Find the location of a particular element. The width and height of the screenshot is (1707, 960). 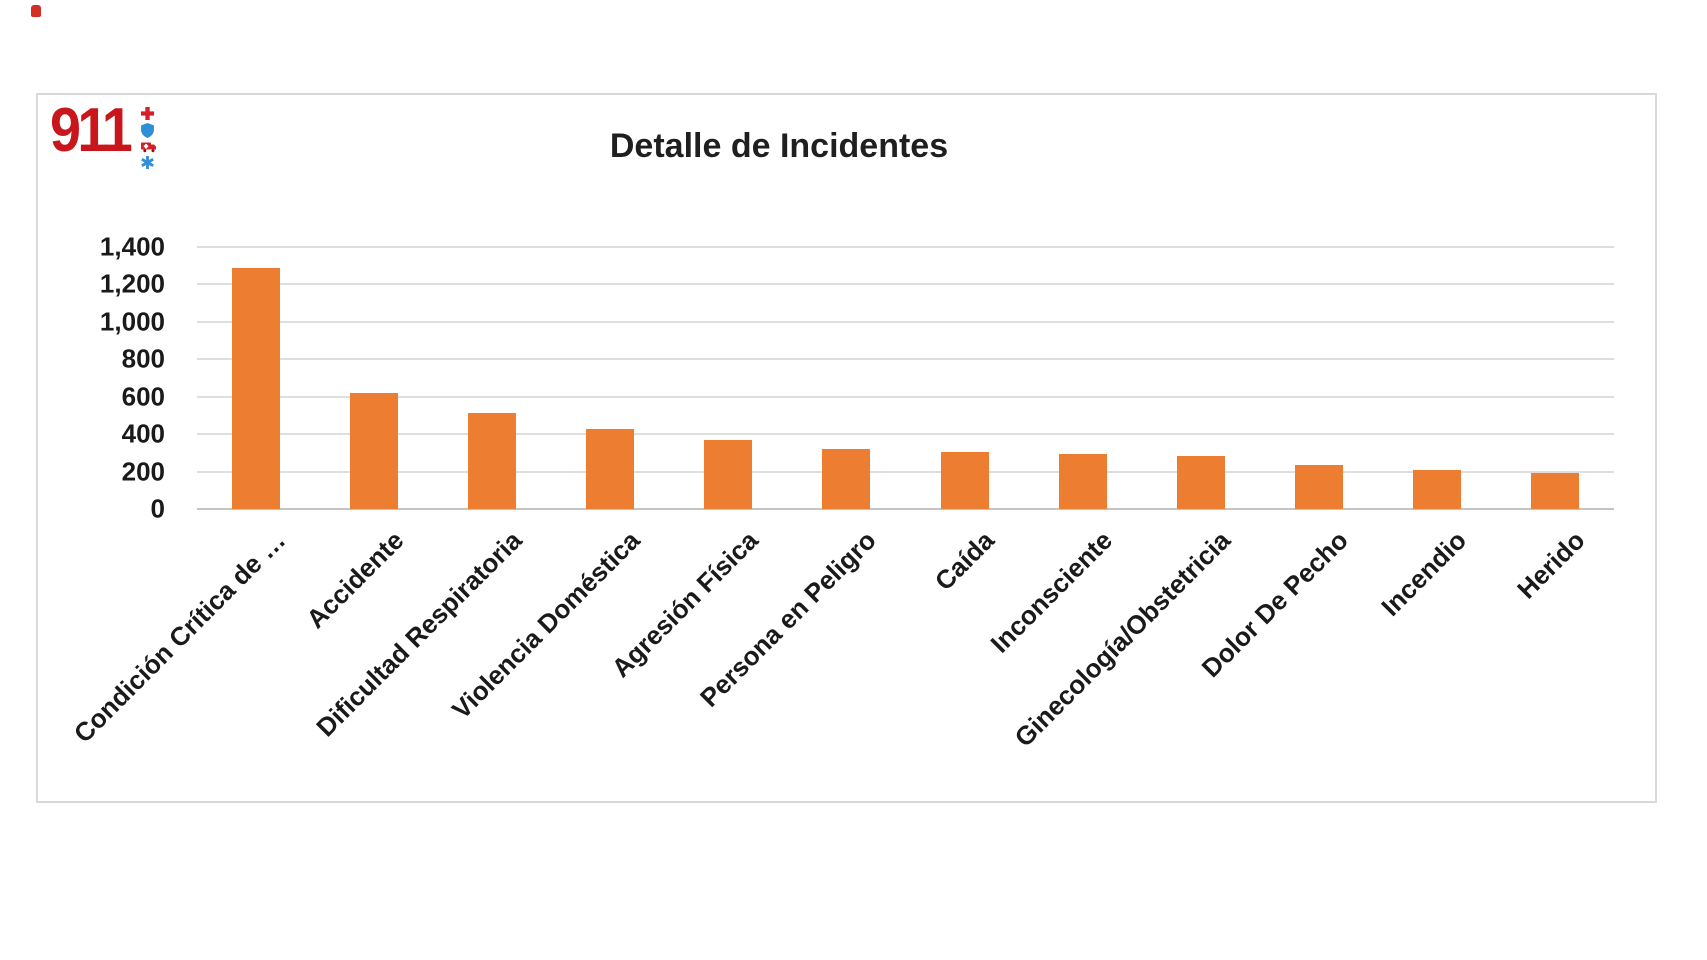

y-axis-tick-label: 800 is located at coordinates (143, 358).